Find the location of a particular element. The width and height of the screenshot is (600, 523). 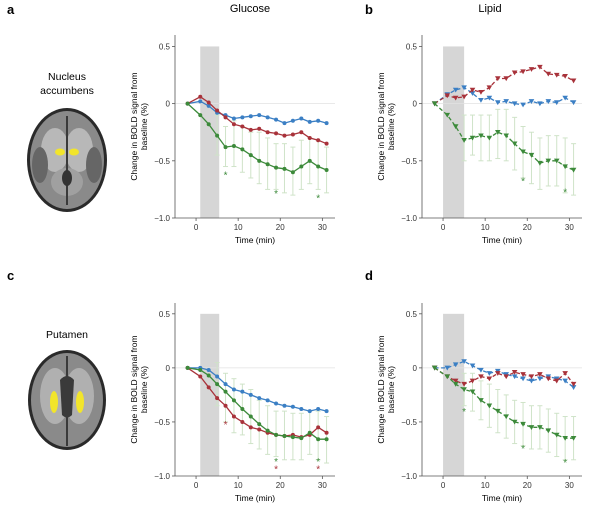

column-title-glucose: Glucose is located at coordinates (250, 9).